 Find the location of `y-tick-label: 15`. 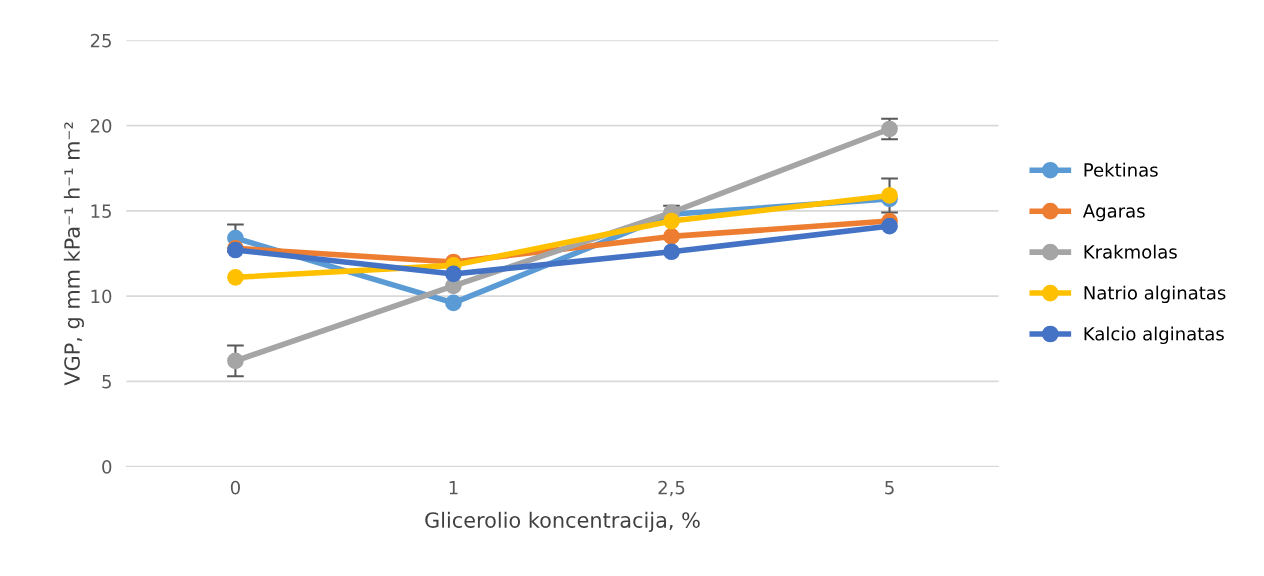

y-tick-label: 15 is located at coordinates (101, 211).